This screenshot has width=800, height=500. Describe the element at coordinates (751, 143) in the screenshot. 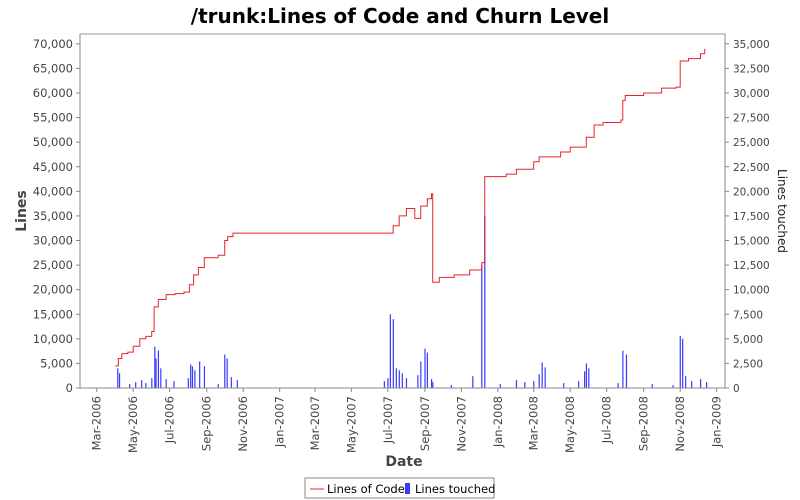

I see `right-tick-label: 25,000` at that location.